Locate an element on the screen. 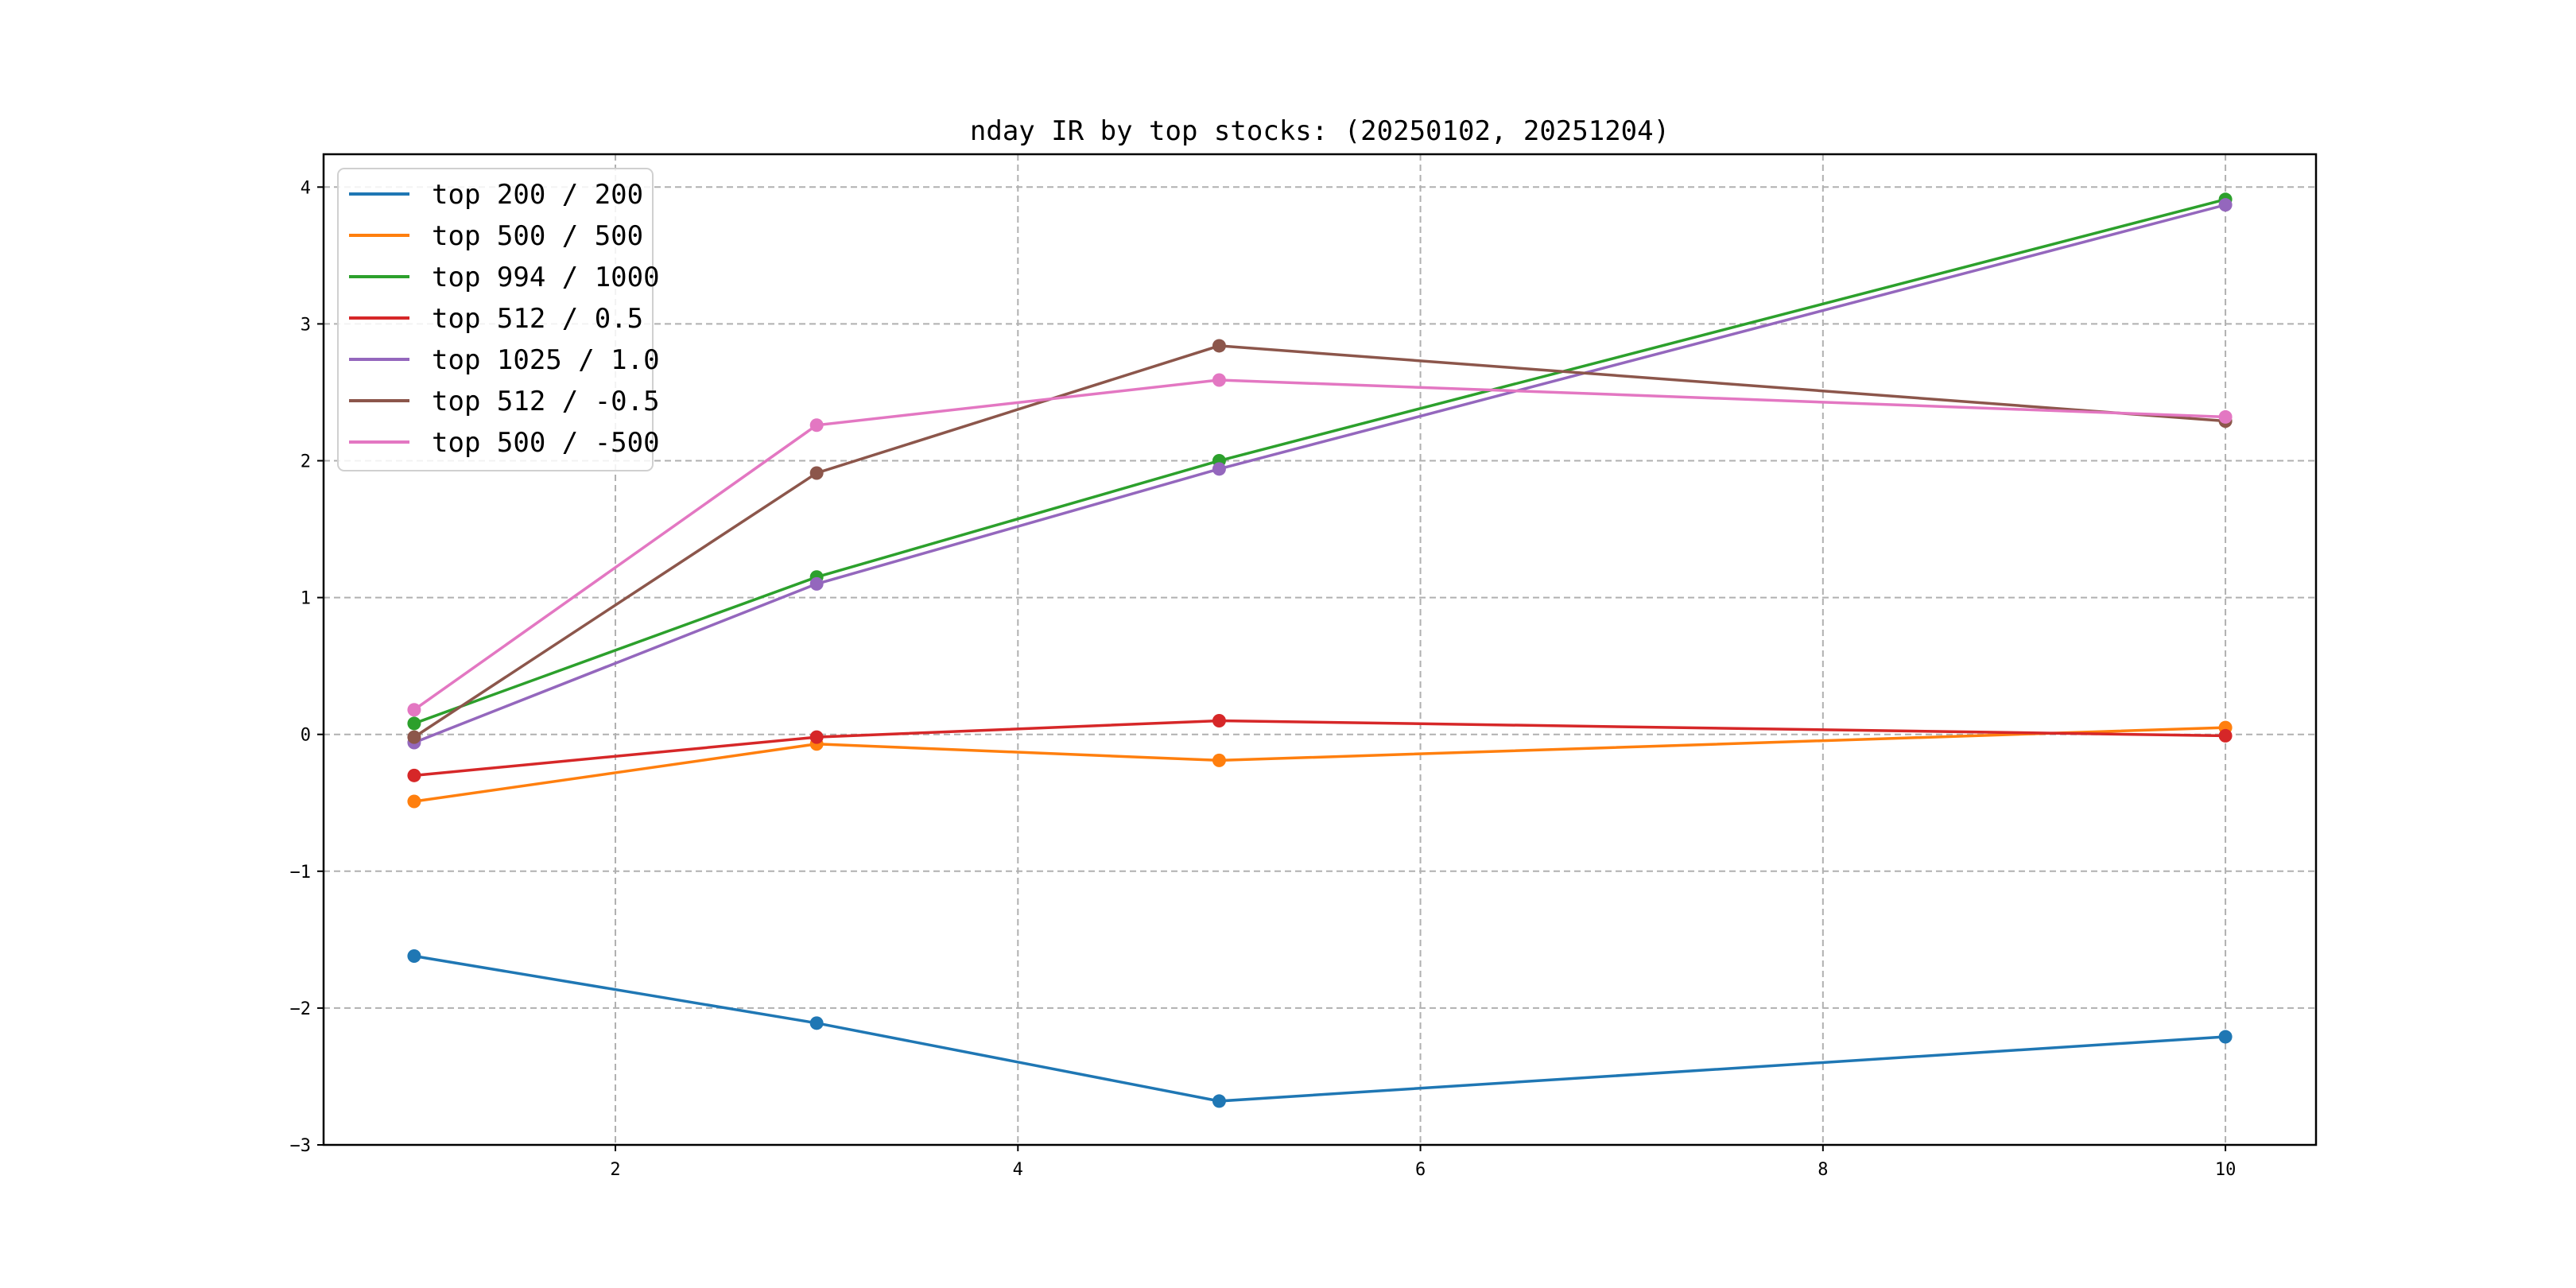 Image resolution: width=2576 pixels, height=1288 pixels. y-tick-label: 1 is located at coordinates (306, 599).